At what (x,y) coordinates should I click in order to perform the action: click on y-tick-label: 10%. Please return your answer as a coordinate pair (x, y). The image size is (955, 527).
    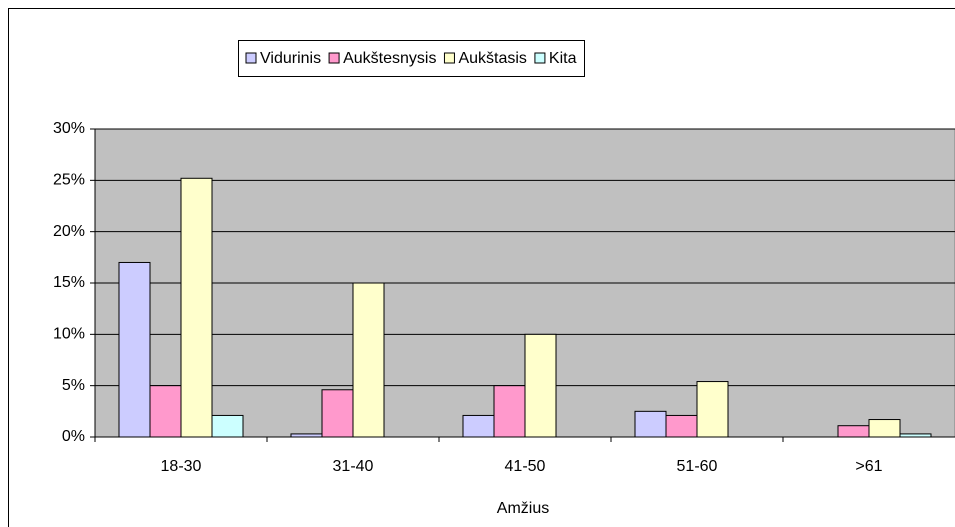
    Looking at the image, I should click on (69, 334).